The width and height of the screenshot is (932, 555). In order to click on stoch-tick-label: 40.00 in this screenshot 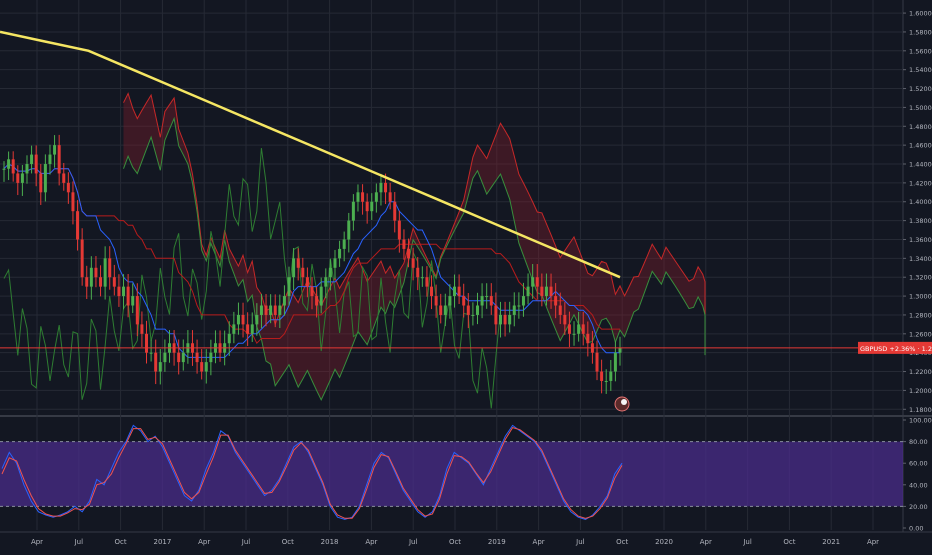, I will do `click(918, 485)`.